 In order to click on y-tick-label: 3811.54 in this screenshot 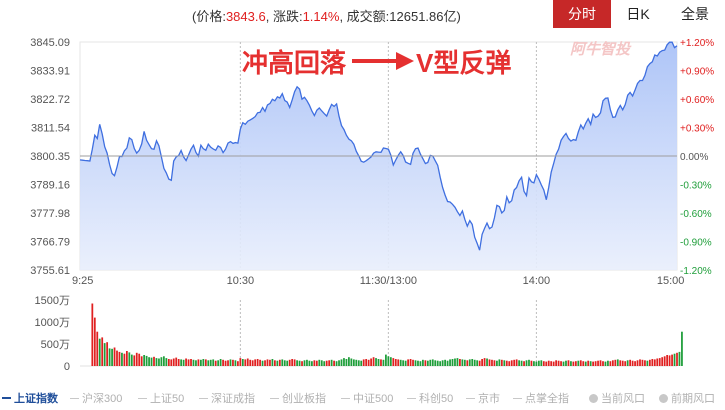, I will do `click(50, 129)`.